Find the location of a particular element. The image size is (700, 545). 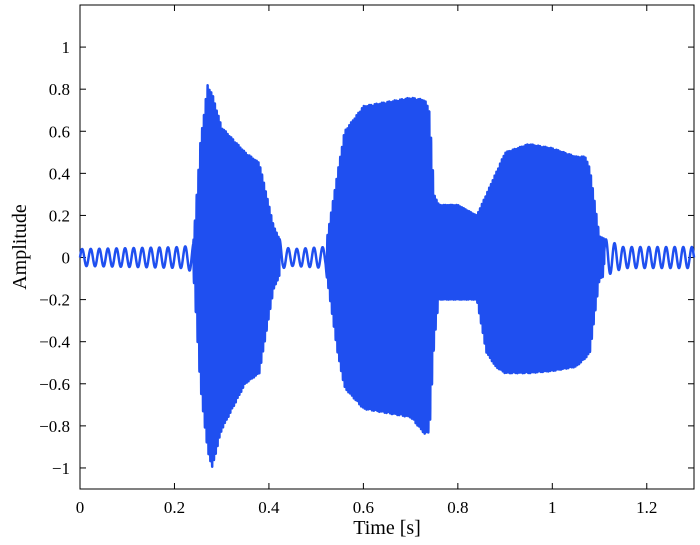

y-tick-label: 0.8 is located at coordinates (59, 89).